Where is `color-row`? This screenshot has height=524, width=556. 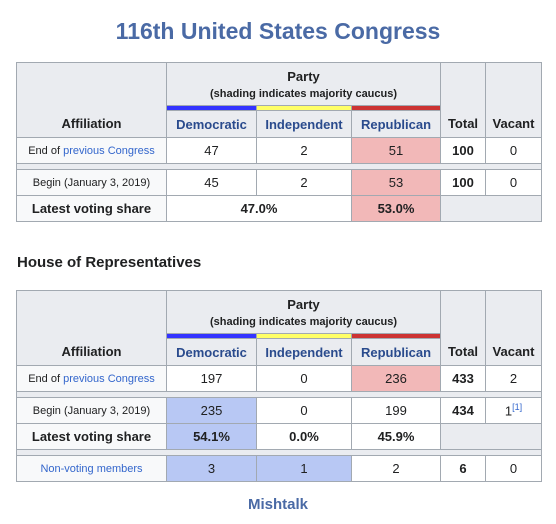
color-row is located at coordinates (279, 108).